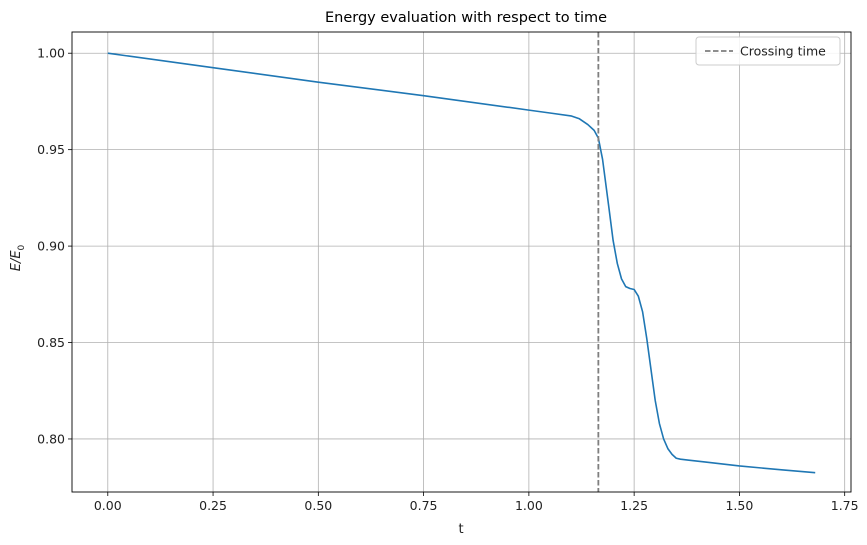 Image resolution: width=867 pixels, height=545 pixels. Describe the element at coordinates (845, 505) in the screenshot. I see `x-tick-label: 1.75` at that location.